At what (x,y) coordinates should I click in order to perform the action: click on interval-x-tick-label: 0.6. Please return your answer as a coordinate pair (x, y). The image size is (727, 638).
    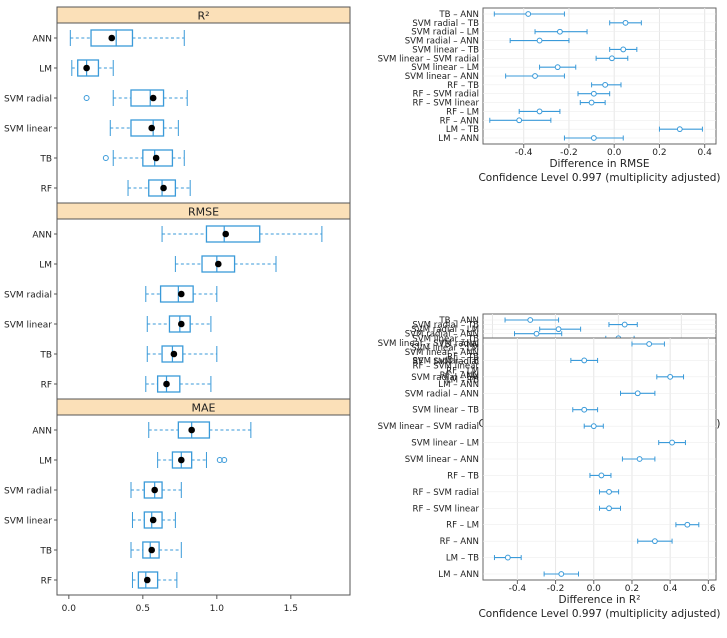
    Looking at the image, I should click on (708, 589).